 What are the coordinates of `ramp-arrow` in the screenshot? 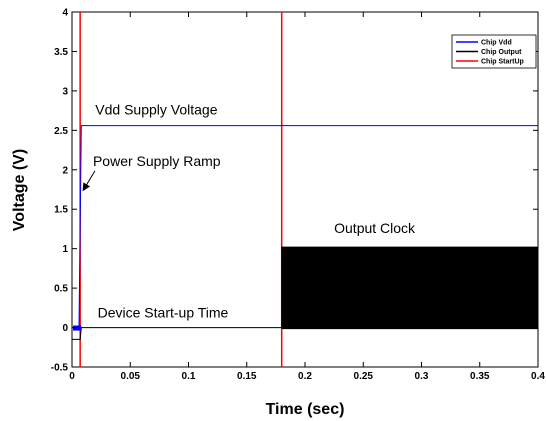 It's located at (89, 181).